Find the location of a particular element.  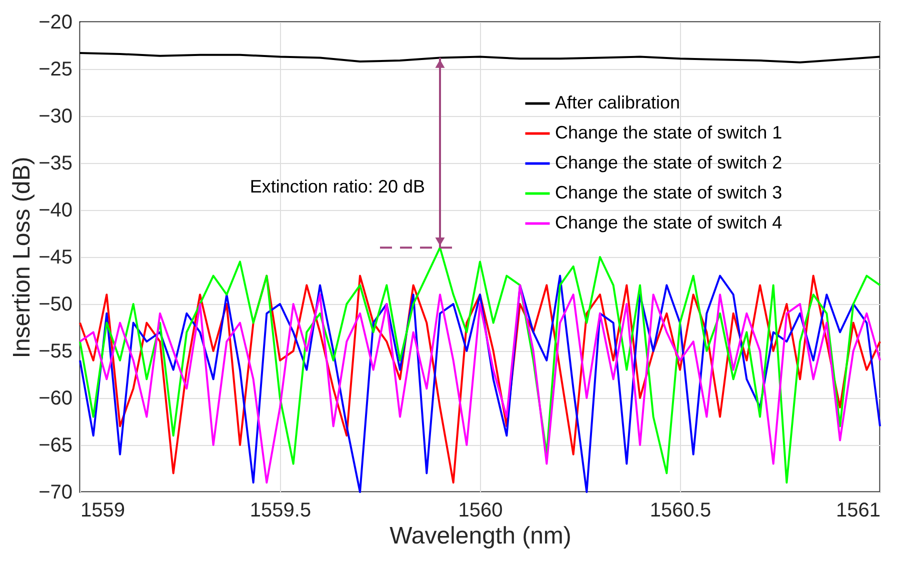

y-tick-label: −70 is located at coordinates (55, 493).